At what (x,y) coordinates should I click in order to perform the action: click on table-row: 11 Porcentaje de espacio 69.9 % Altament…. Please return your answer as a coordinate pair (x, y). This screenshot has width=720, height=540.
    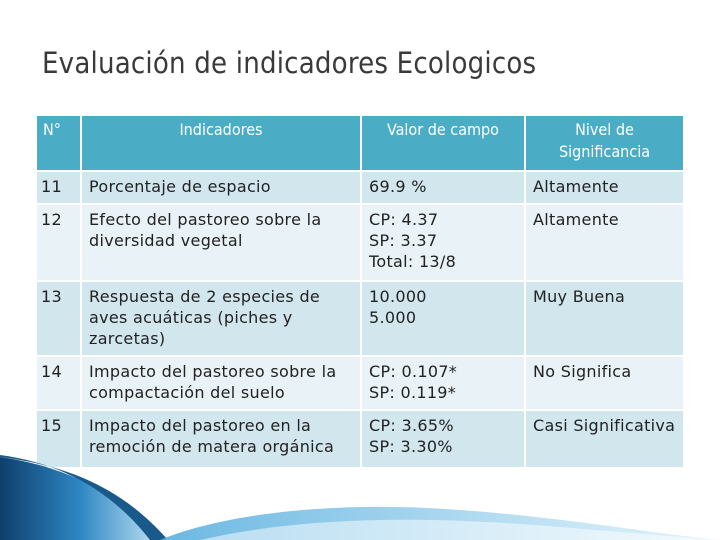
    Looking at the image, I should click on (360, 187).